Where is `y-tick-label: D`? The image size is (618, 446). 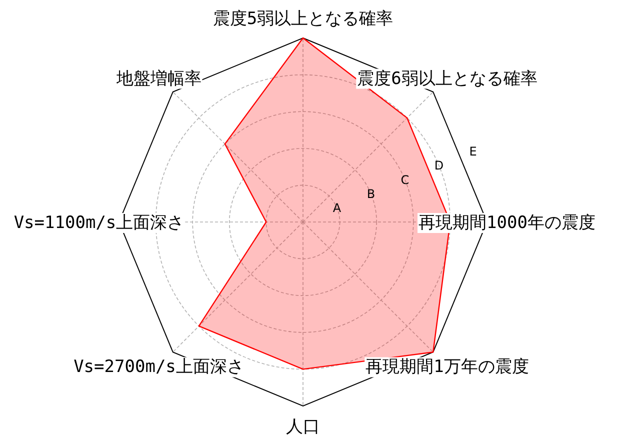
y-tick-label: D is located at coordinates (439, 165).